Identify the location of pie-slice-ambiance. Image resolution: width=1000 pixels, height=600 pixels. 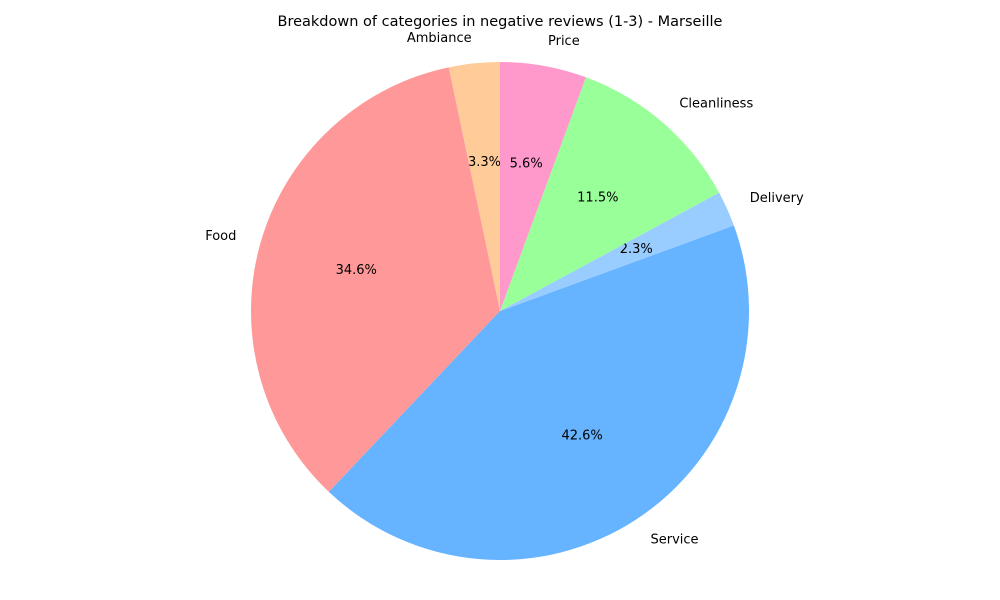
(474, 186).